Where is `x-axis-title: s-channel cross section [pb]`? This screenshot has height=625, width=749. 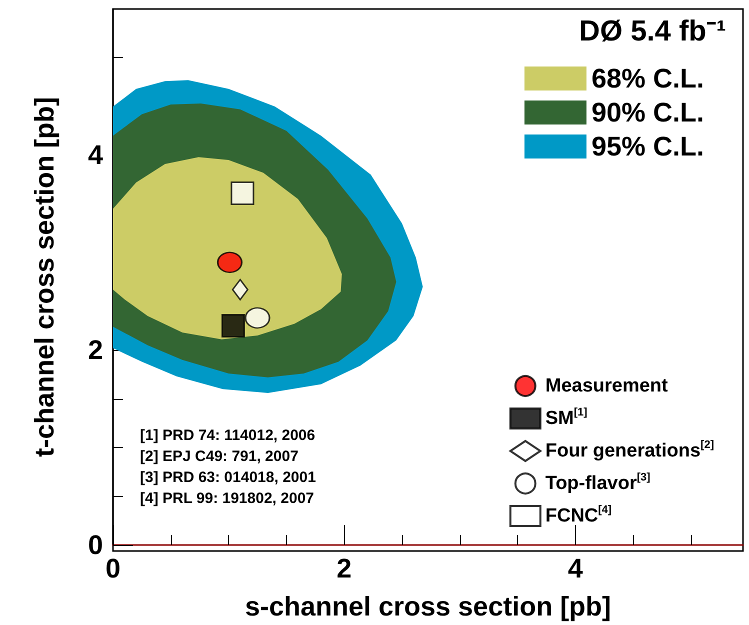
x-axis-title: s-channel cross section [pb] is located at coordinates (428, 607).